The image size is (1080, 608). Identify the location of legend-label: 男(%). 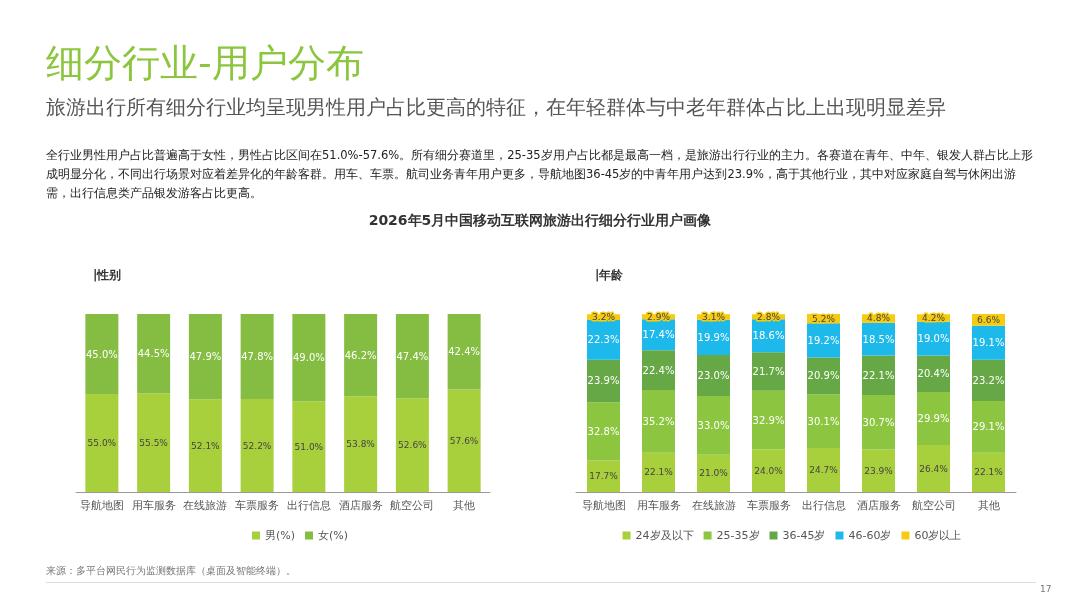
(280, 535).